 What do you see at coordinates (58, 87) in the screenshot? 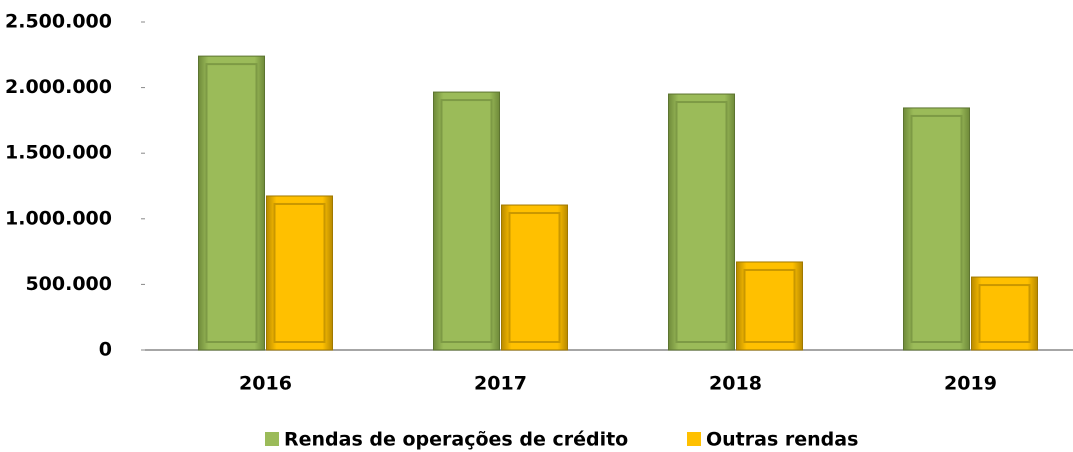
I see `y-tick-label: 2.000.000` at bounding box center [58, 87].